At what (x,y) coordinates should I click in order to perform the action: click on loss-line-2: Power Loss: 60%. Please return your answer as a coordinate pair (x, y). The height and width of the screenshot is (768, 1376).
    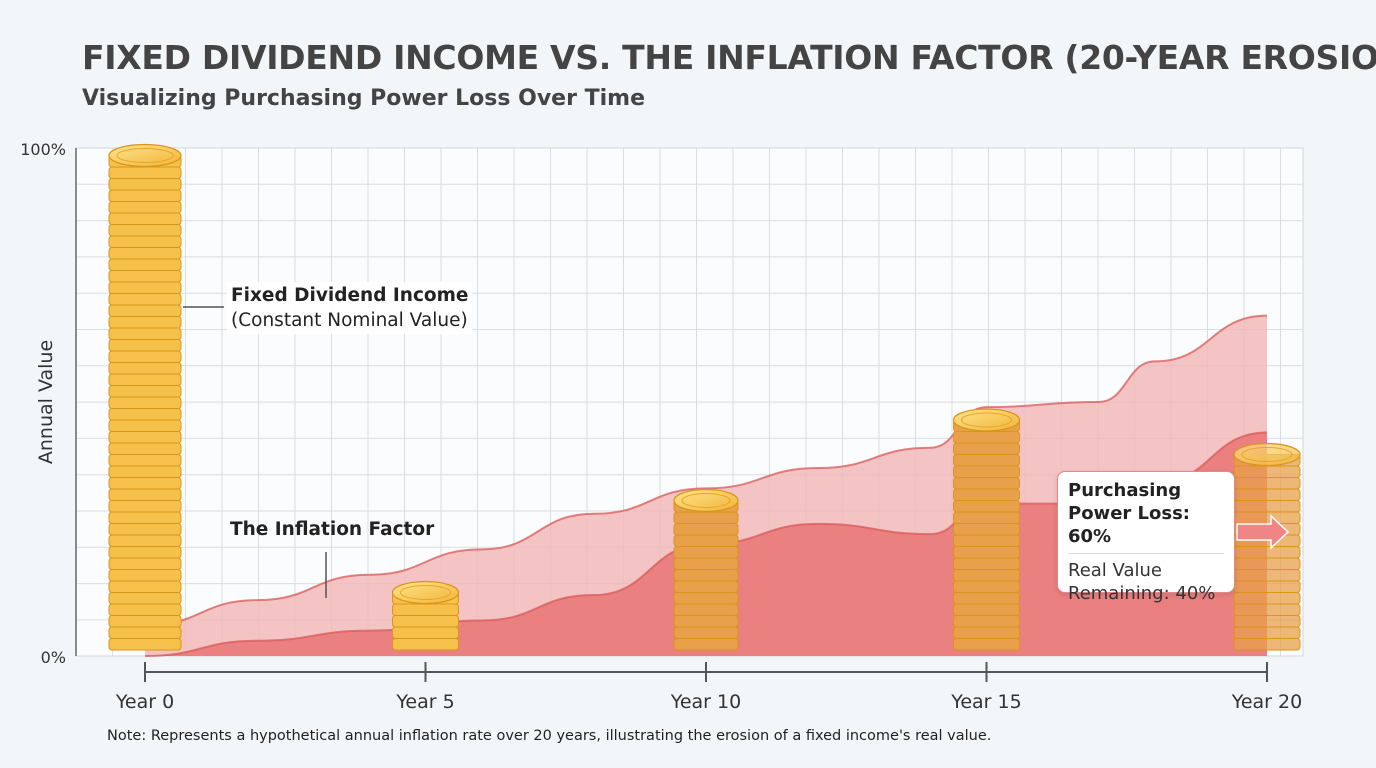
    Looking at the image, I should click on (1129, 525).